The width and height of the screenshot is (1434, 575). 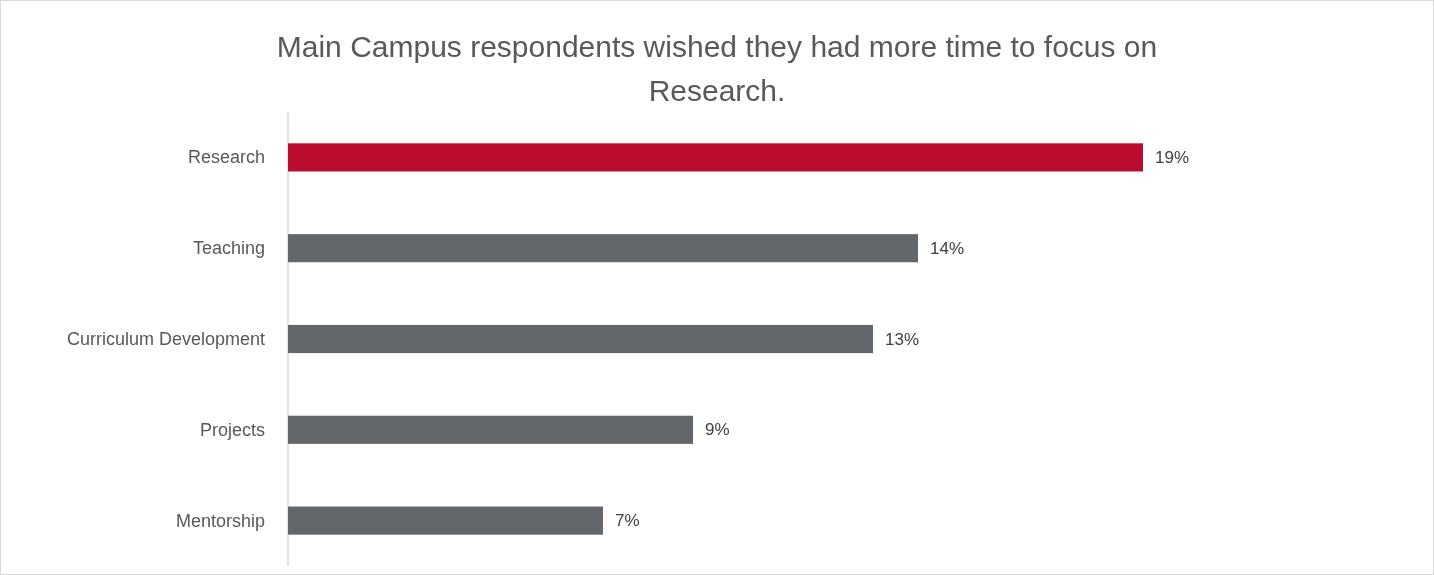 I want to click on chart-title: Main Campus respondents wished they had more time to focus on Research., so click(x=717, y=68).